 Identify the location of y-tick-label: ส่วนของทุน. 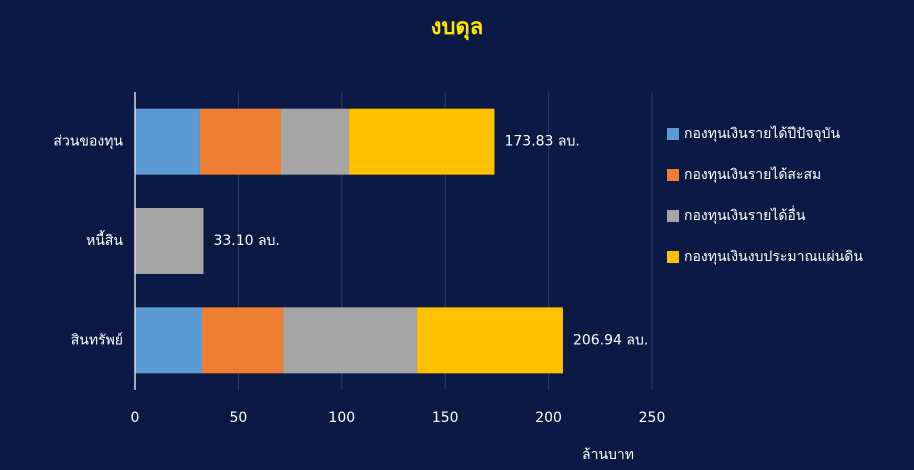
(88, 142).